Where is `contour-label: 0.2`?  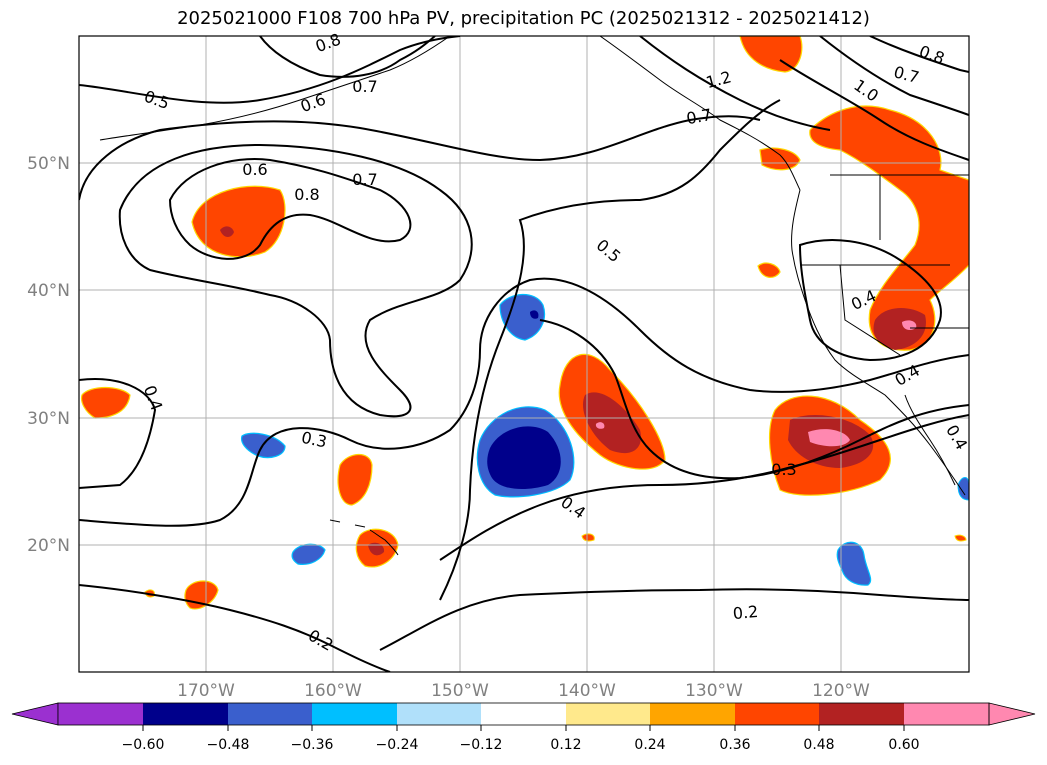
contour-label: 0.2 is located at coordinates (745, 612).